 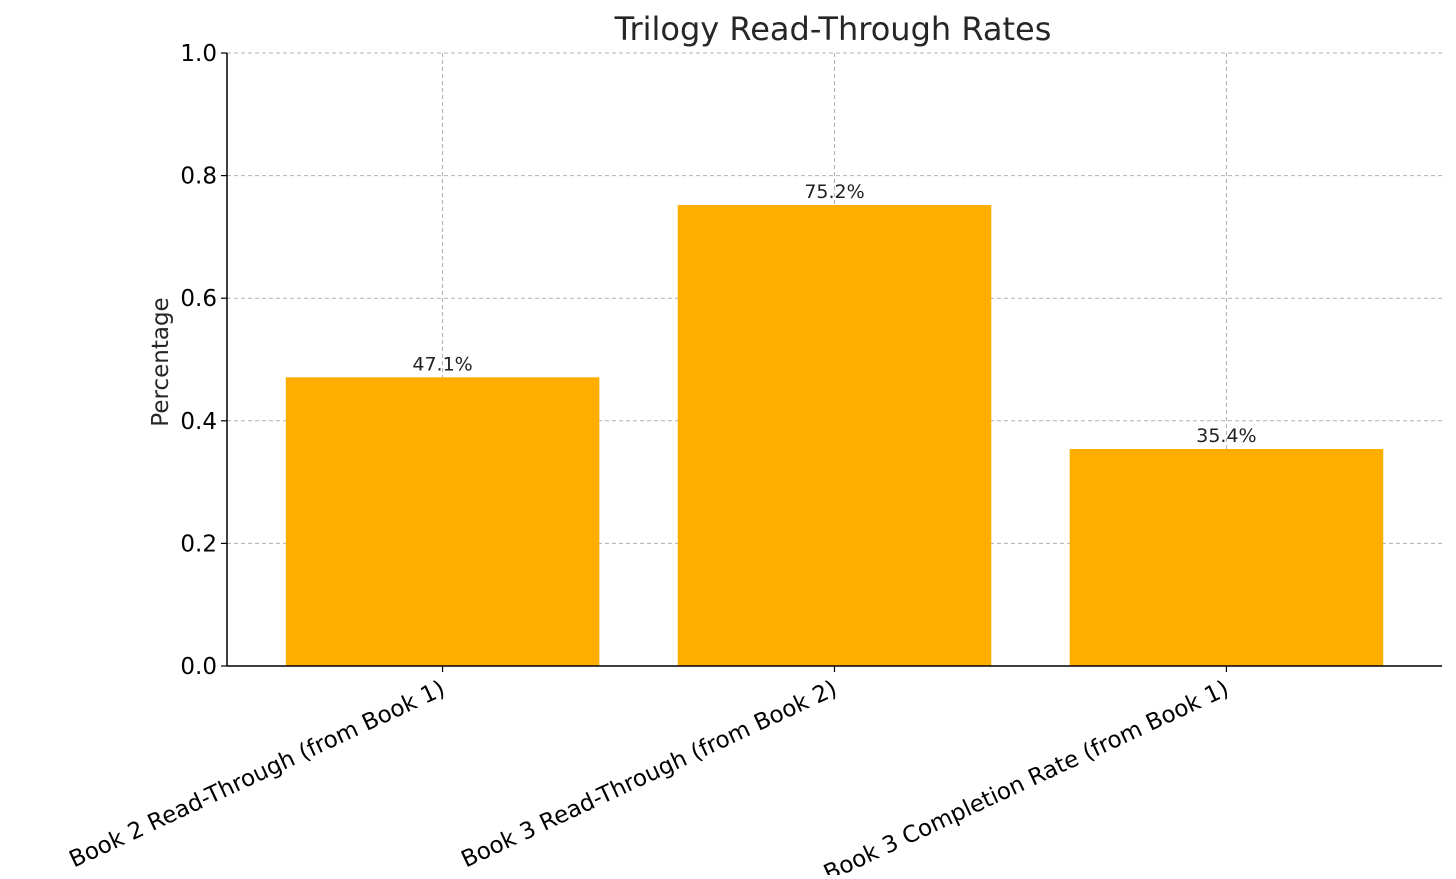 What do you see at coordinates (198, 299) in the screenshot?
I see `y-tick-label: 0.6` at bounding box center [198, 299].